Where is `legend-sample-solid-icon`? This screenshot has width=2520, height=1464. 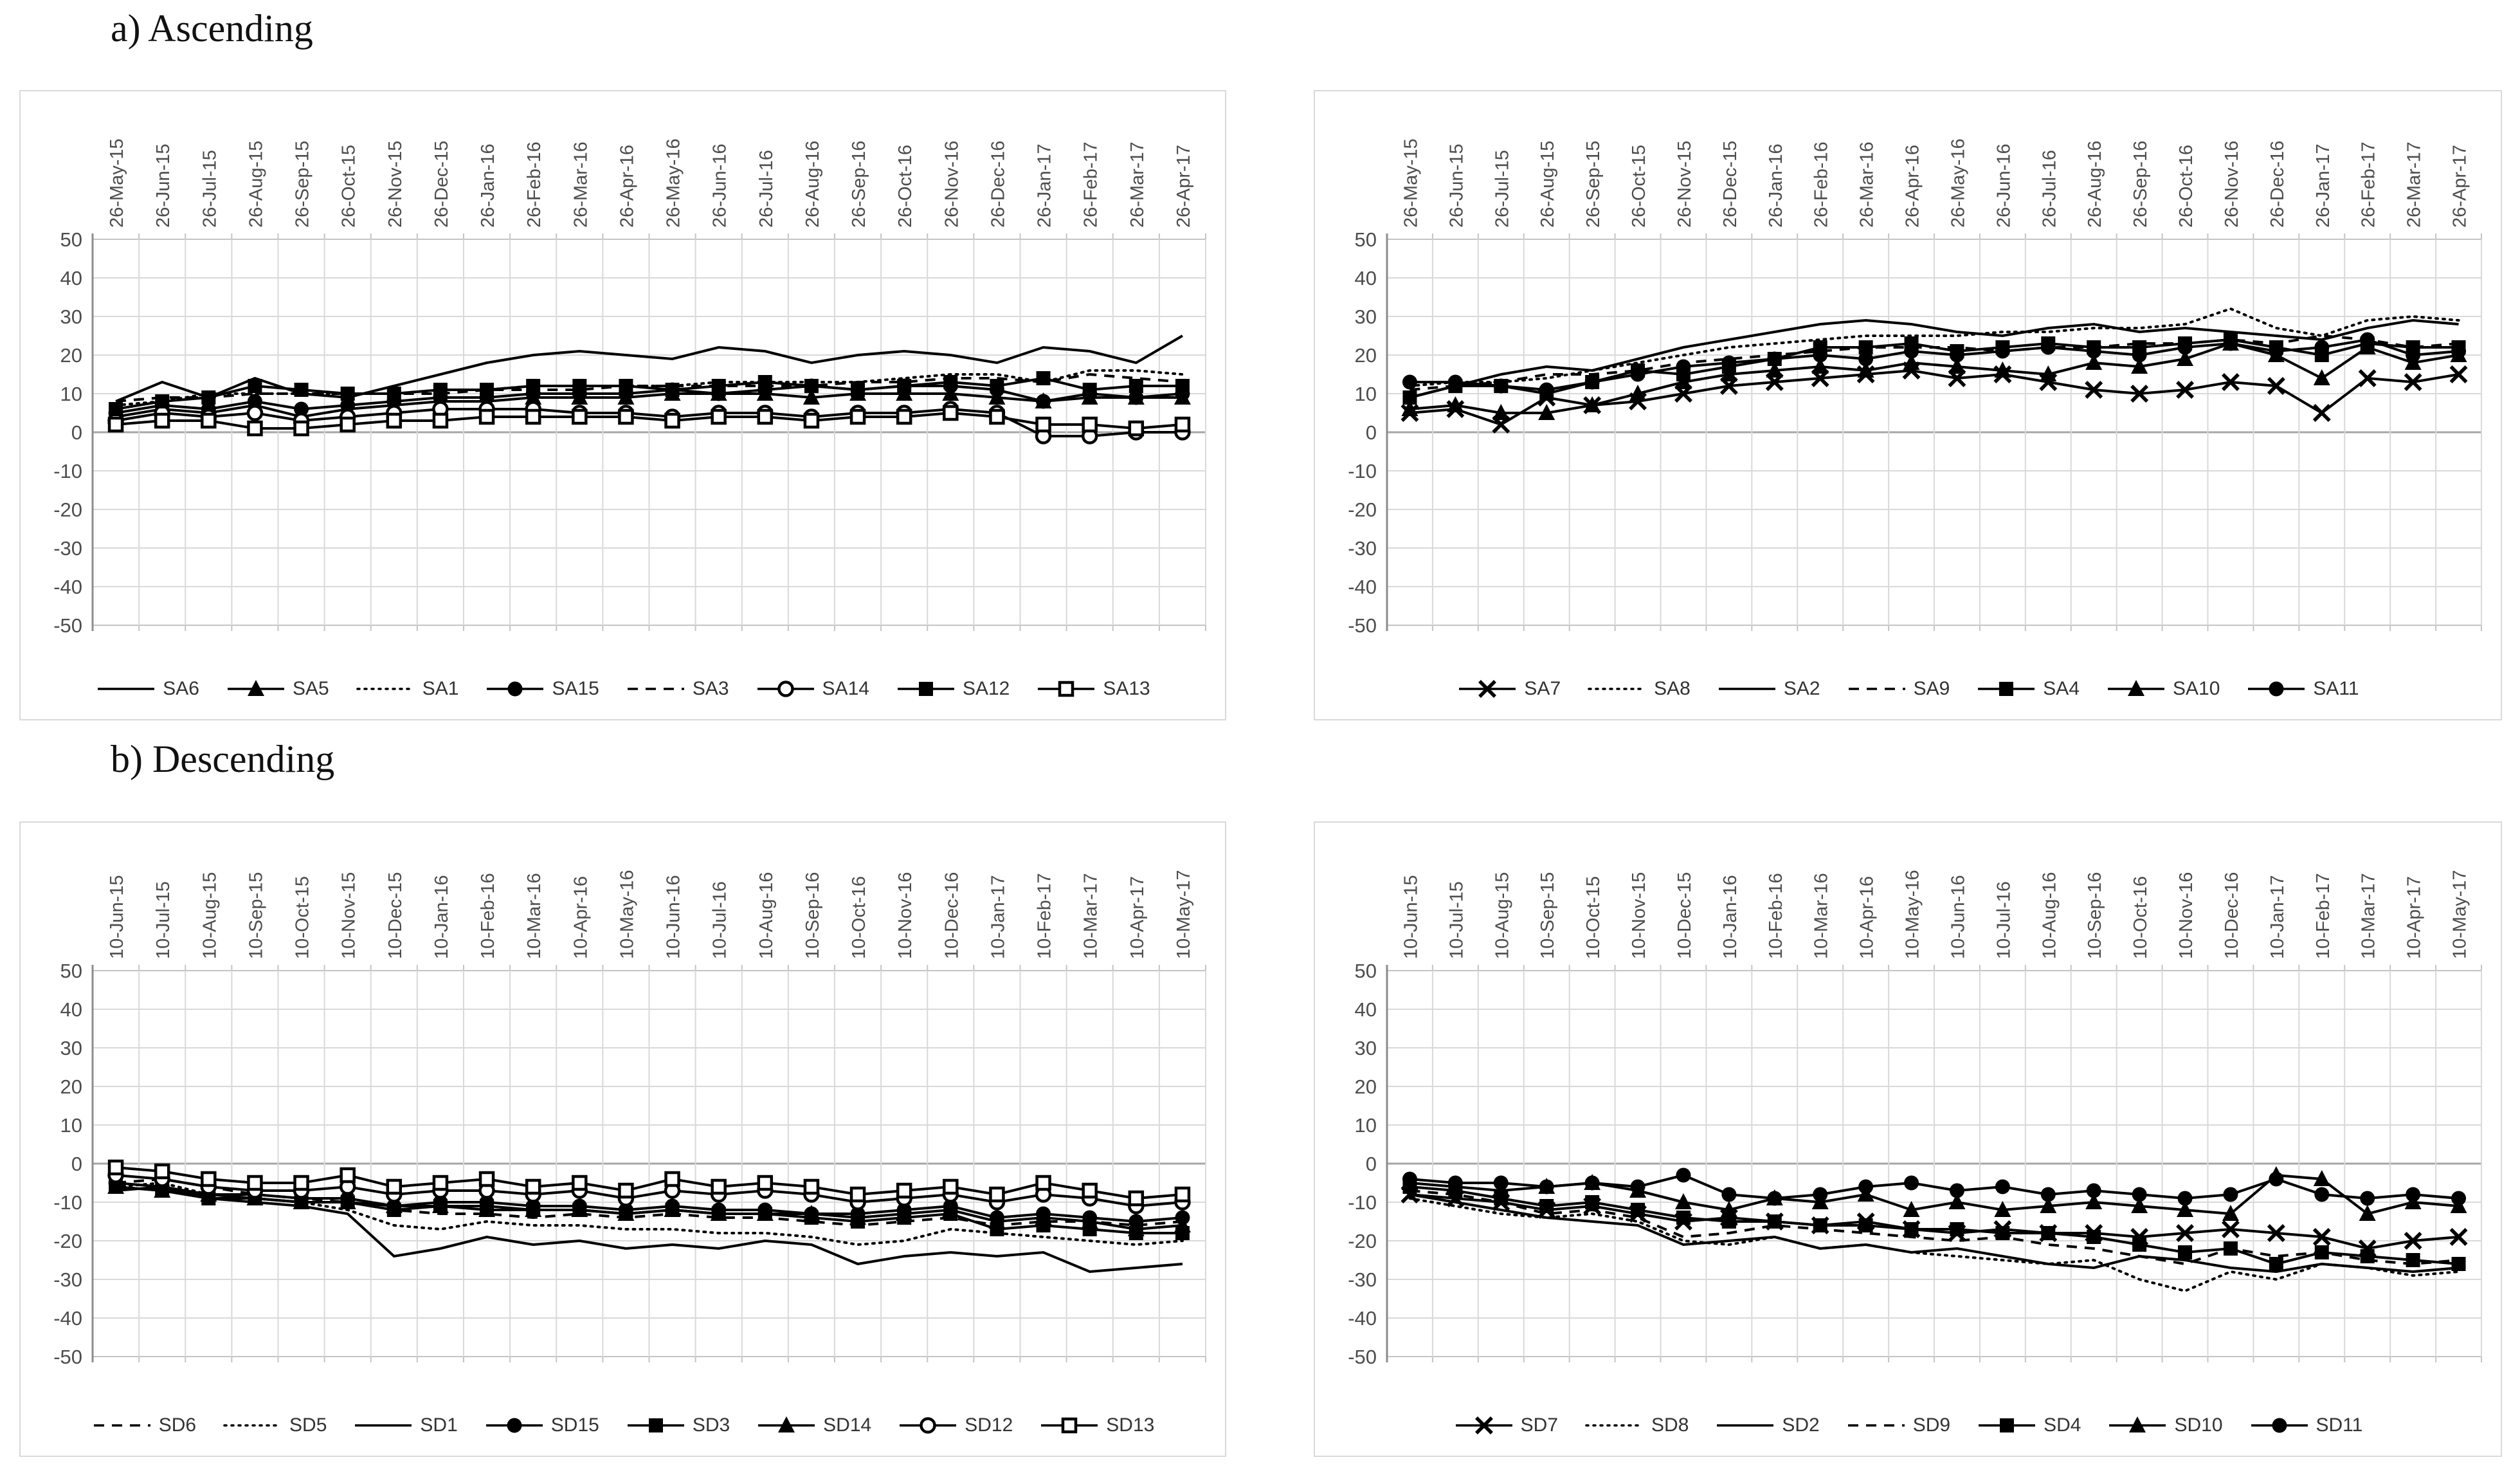
legend-sample-solid-icon is located at coordinates (127, 689).